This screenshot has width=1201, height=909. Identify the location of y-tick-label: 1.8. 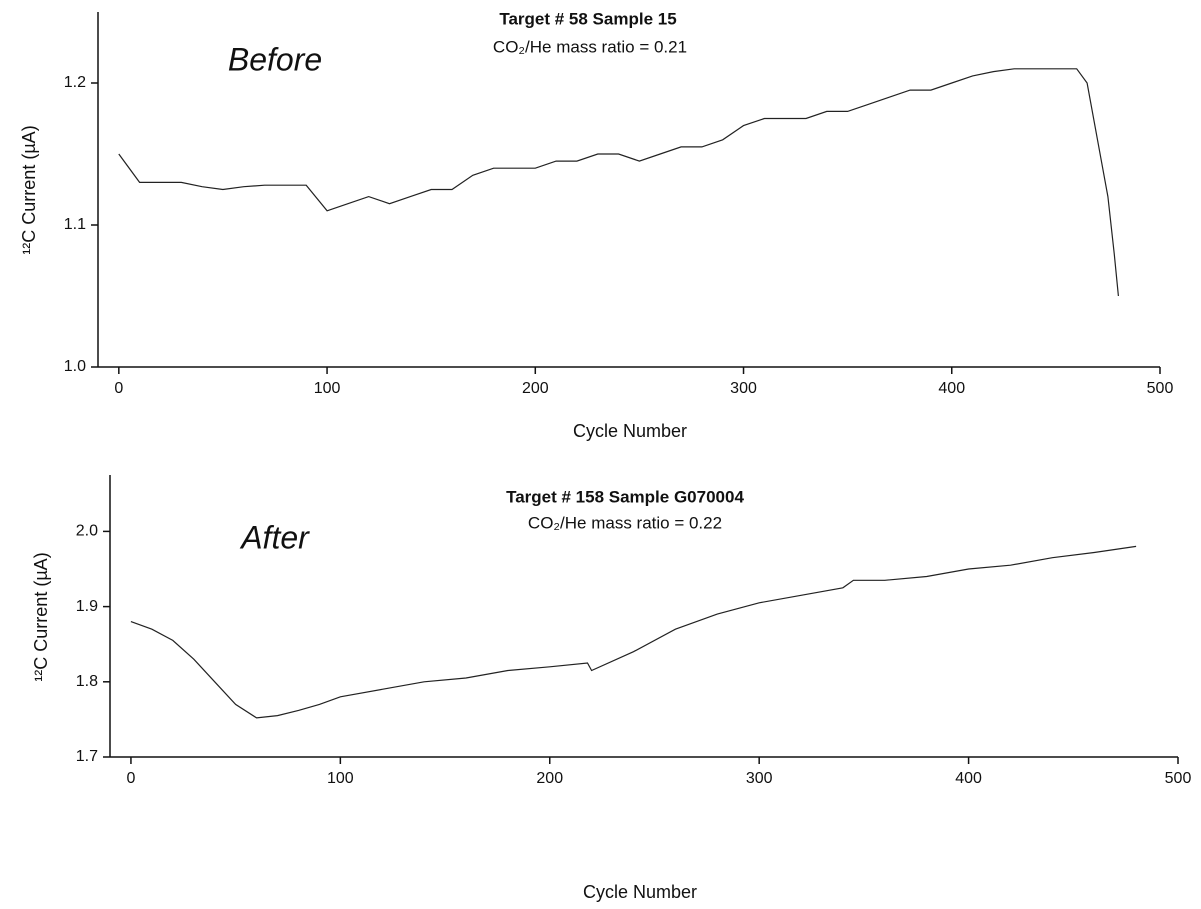
(87, 681).